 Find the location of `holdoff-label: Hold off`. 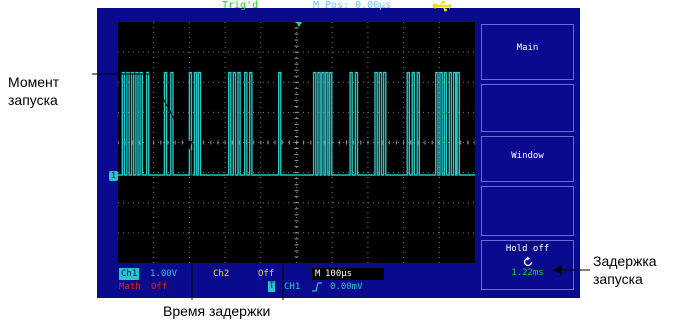

holdoff-label: Hold off is located at coordinates (527, 249).